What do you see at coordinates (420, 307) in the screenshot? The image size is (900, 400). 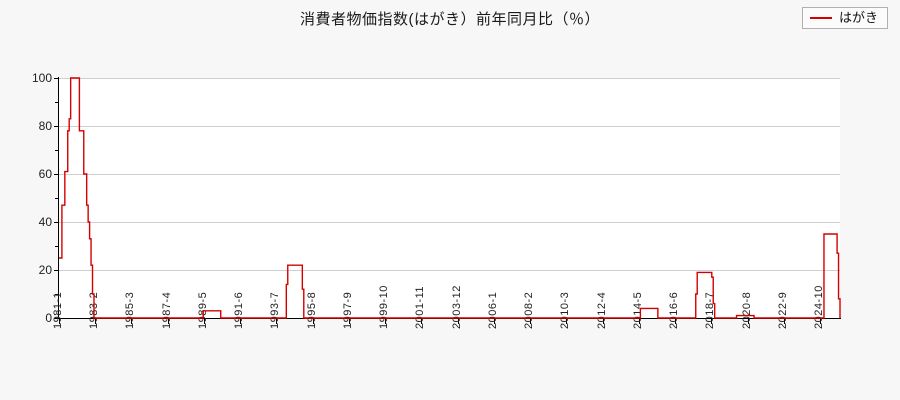 I see `x-tick-label-2001-11: 2001-11` at bounding box center [420, 307].